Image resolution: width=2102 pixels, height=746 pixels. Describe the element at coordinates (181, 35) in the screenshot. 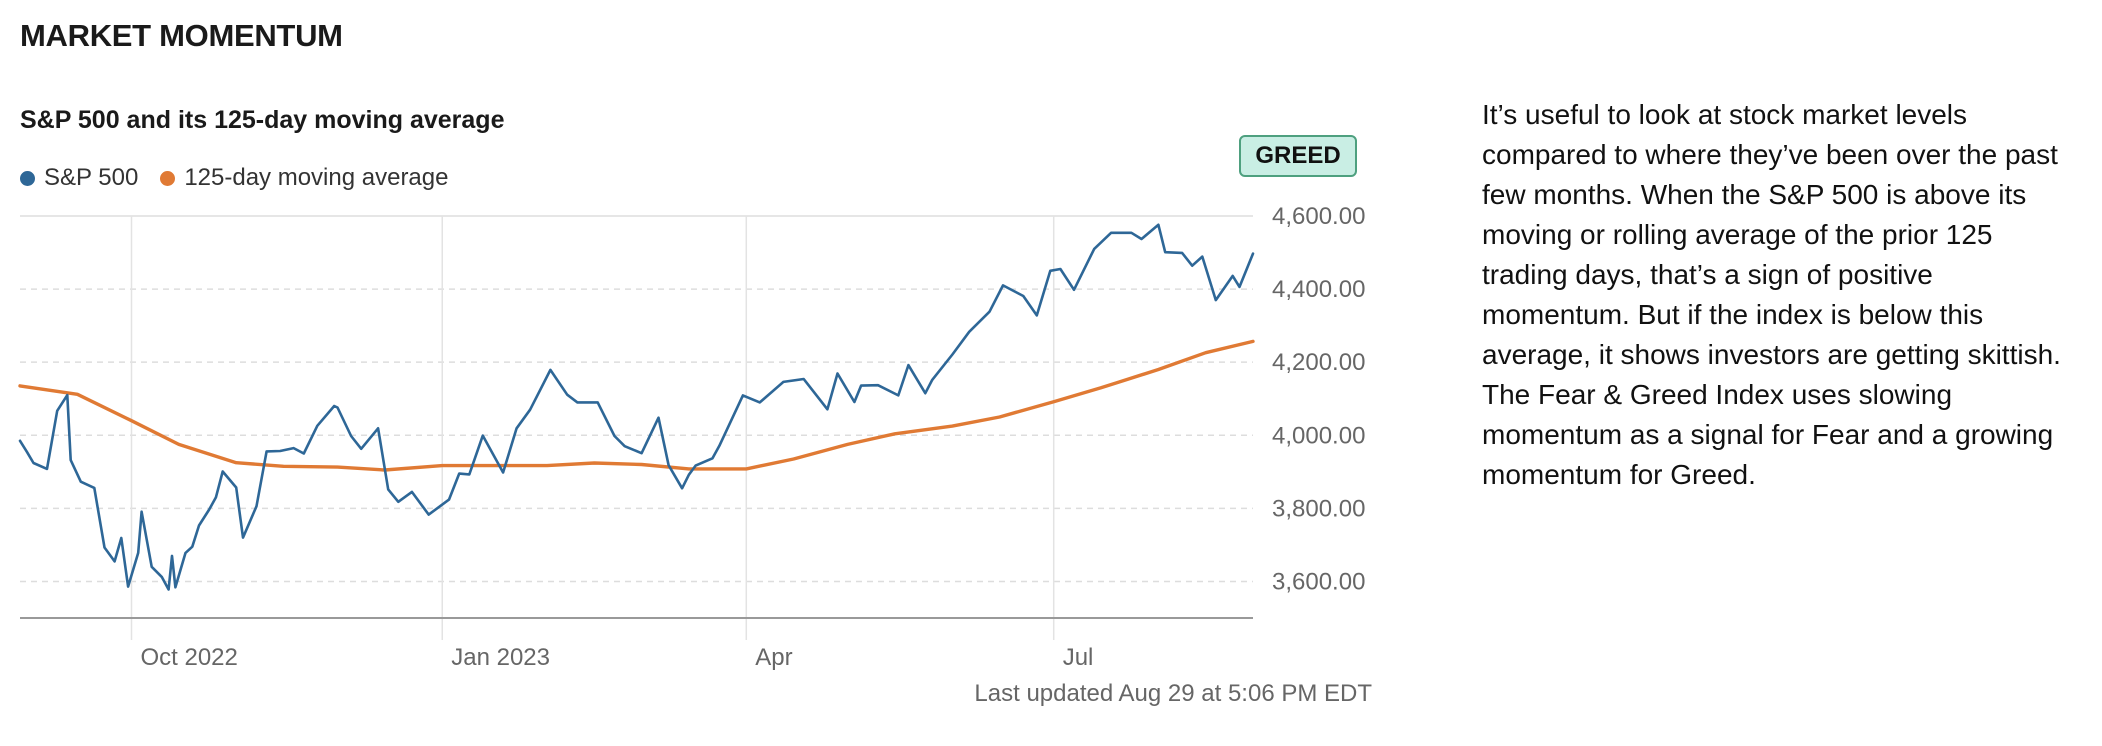

I see `section-title: MARKET MOMENTUM` at that location.